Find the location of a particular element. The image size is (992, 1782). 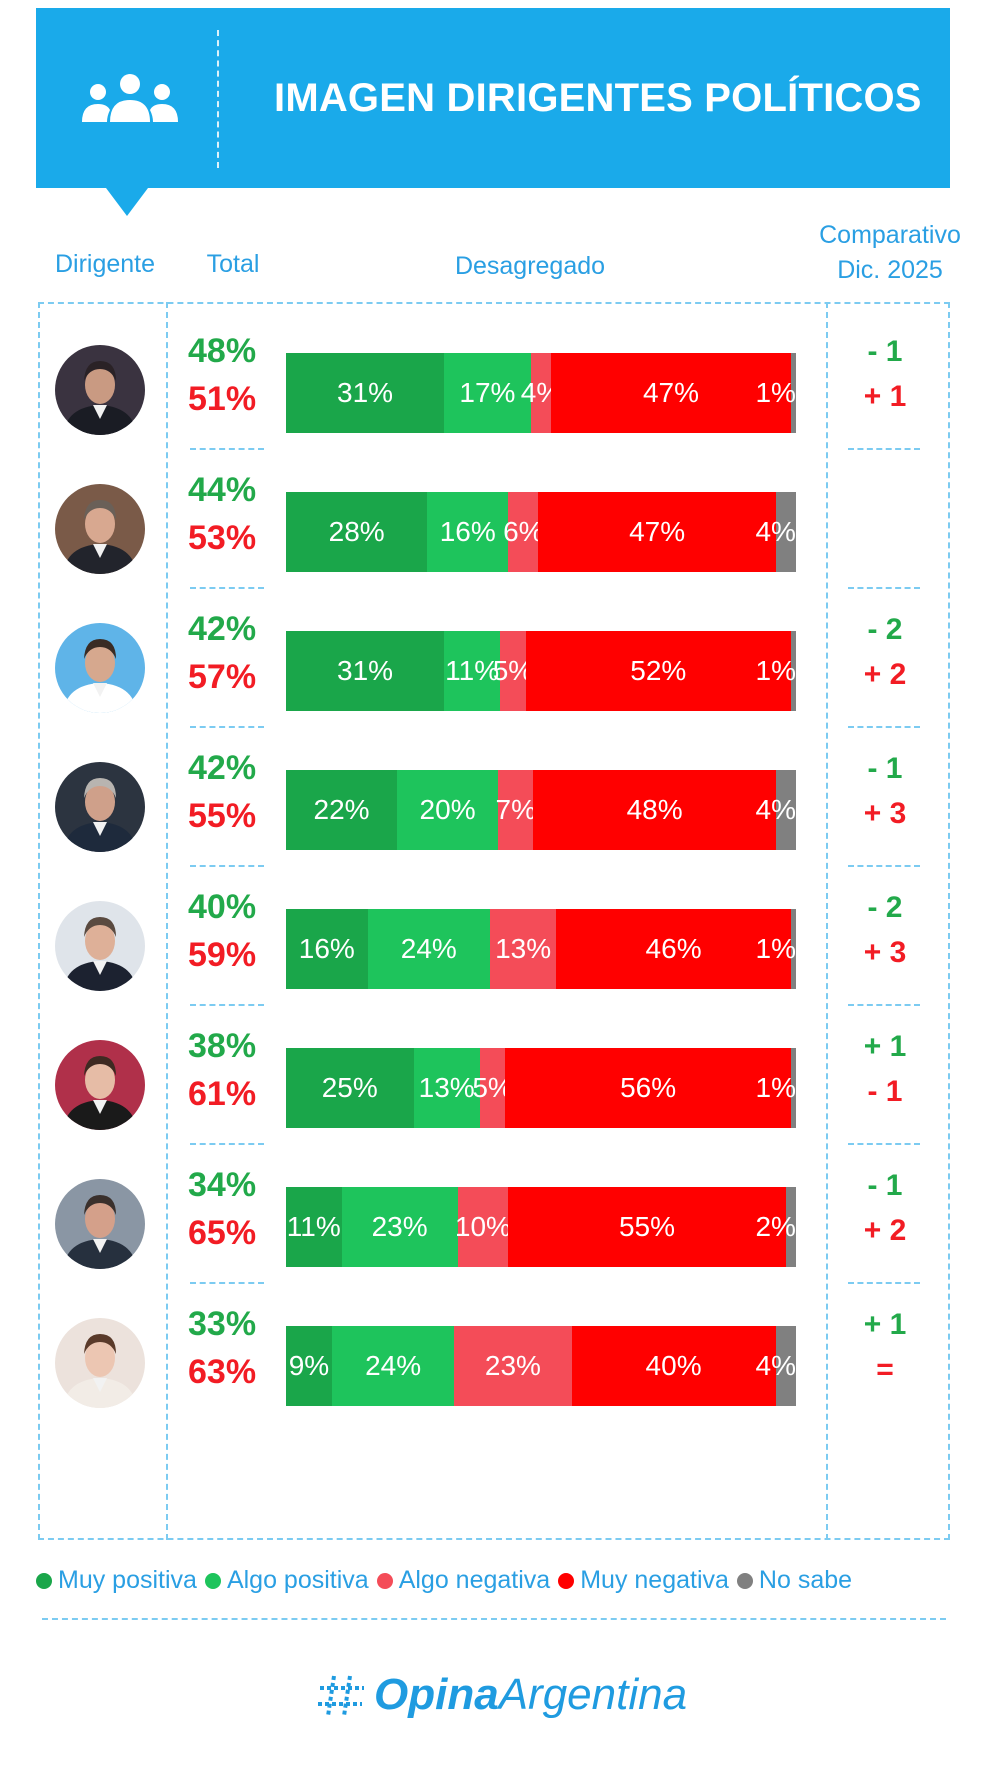

comparativo-negative: + 1 is located at coordinates (885, 396).